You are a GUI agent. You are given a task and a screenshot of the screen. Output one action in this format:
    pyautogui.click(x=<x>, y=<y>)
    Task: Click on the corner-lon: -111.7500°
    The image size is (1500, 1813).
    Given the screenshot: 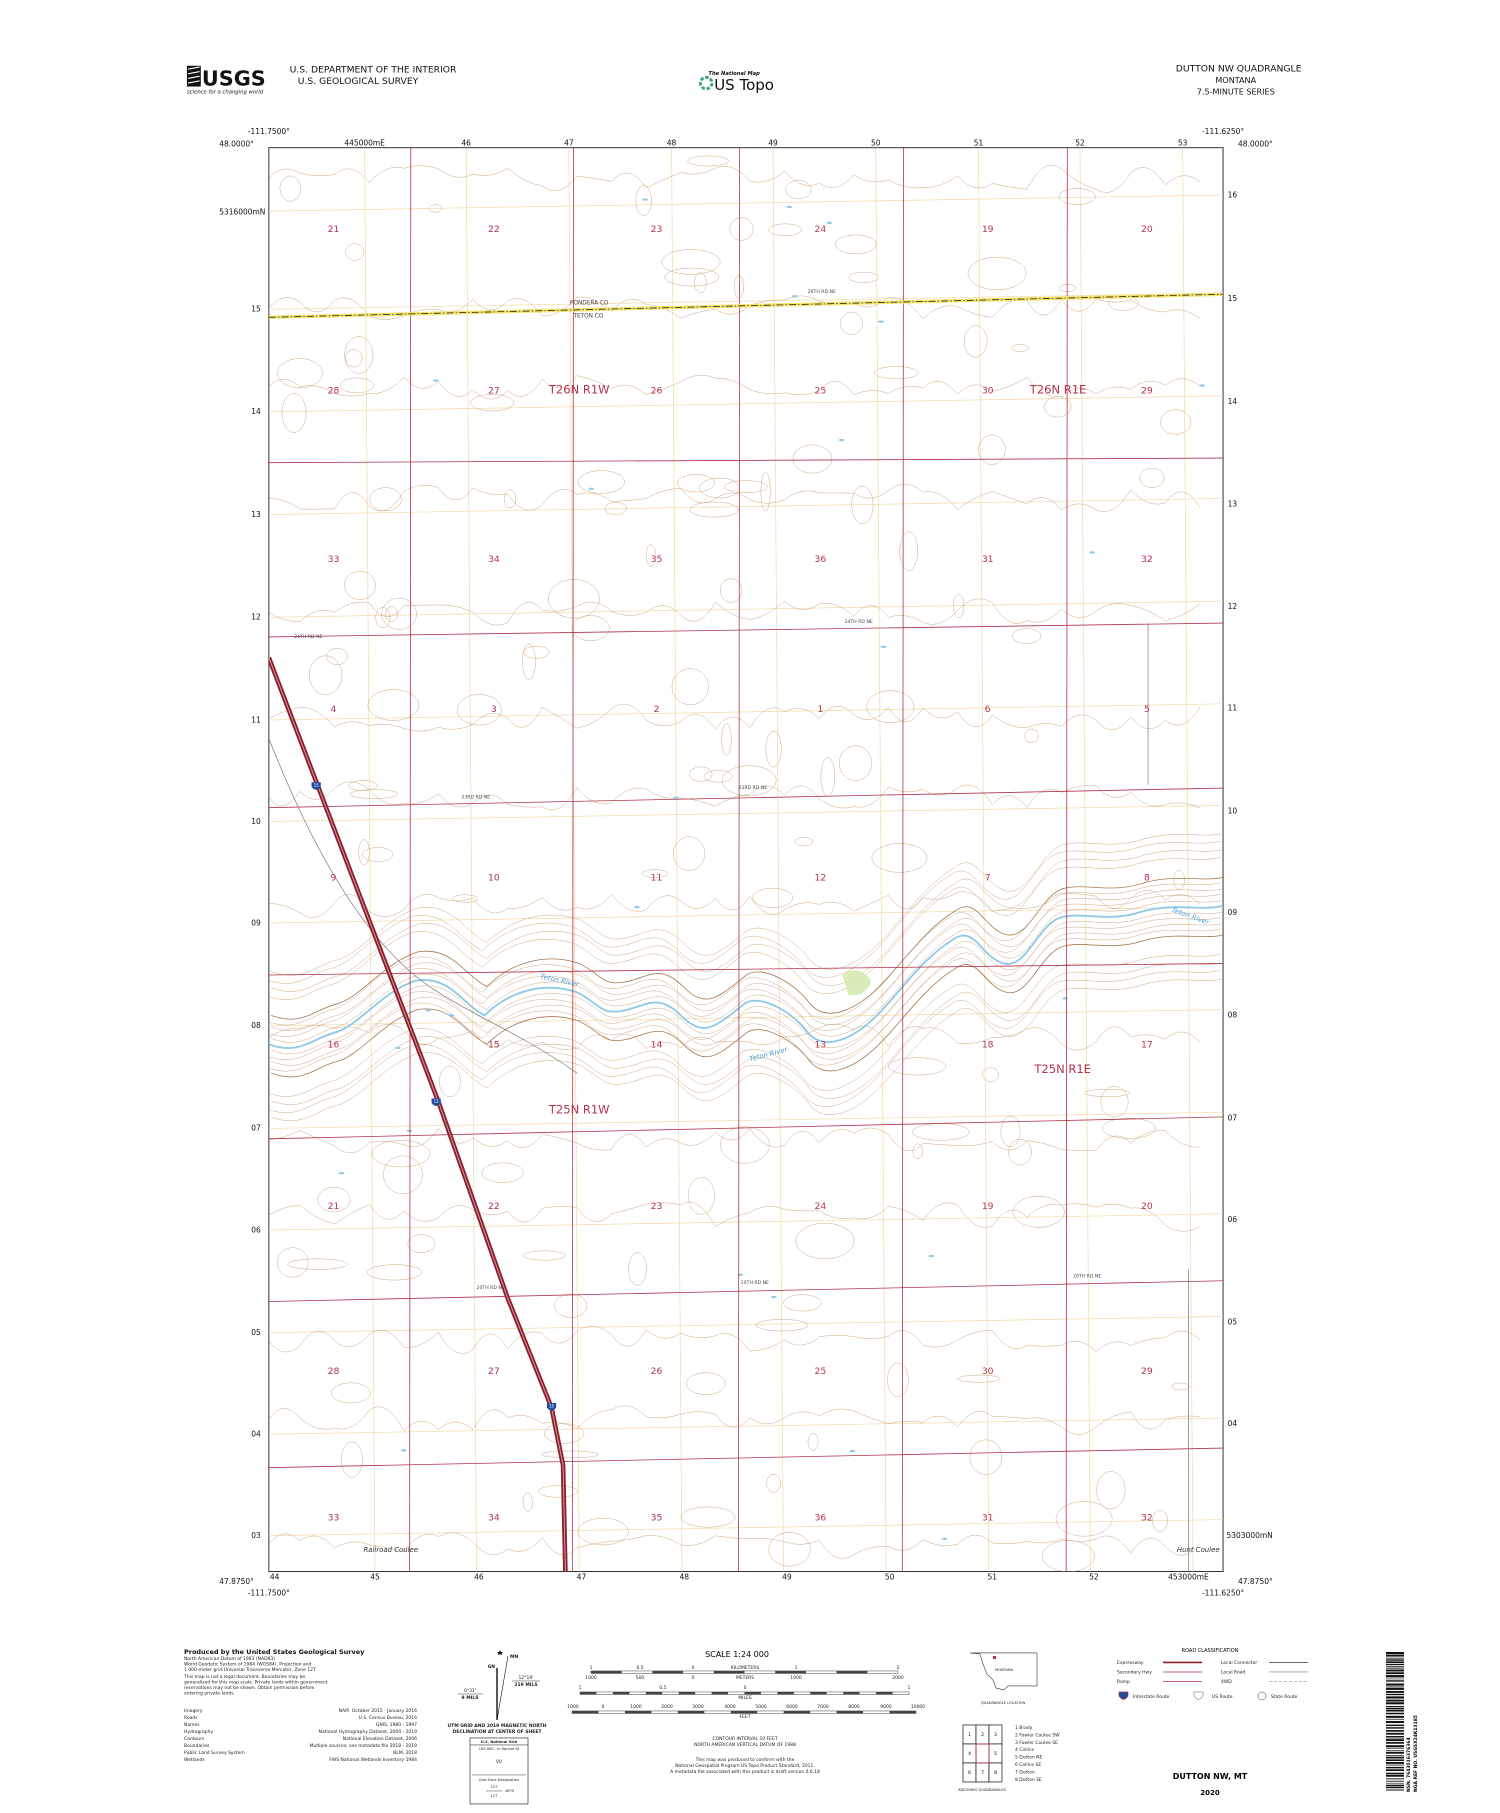 What is the action you would take?
    pyautogui.click(x=269, y=1593)
    